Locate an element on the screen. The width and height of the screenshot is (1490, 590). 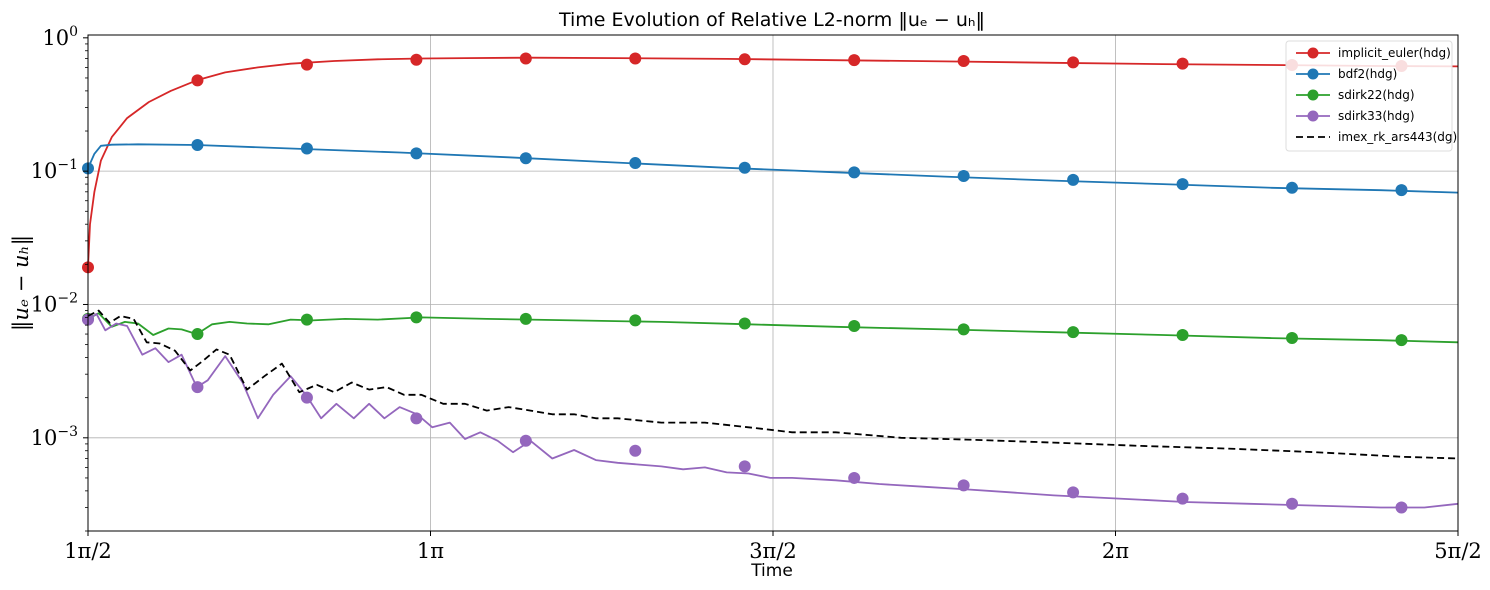
y-tick-label: 10⁻¹ is located at coordinates (54, 170).